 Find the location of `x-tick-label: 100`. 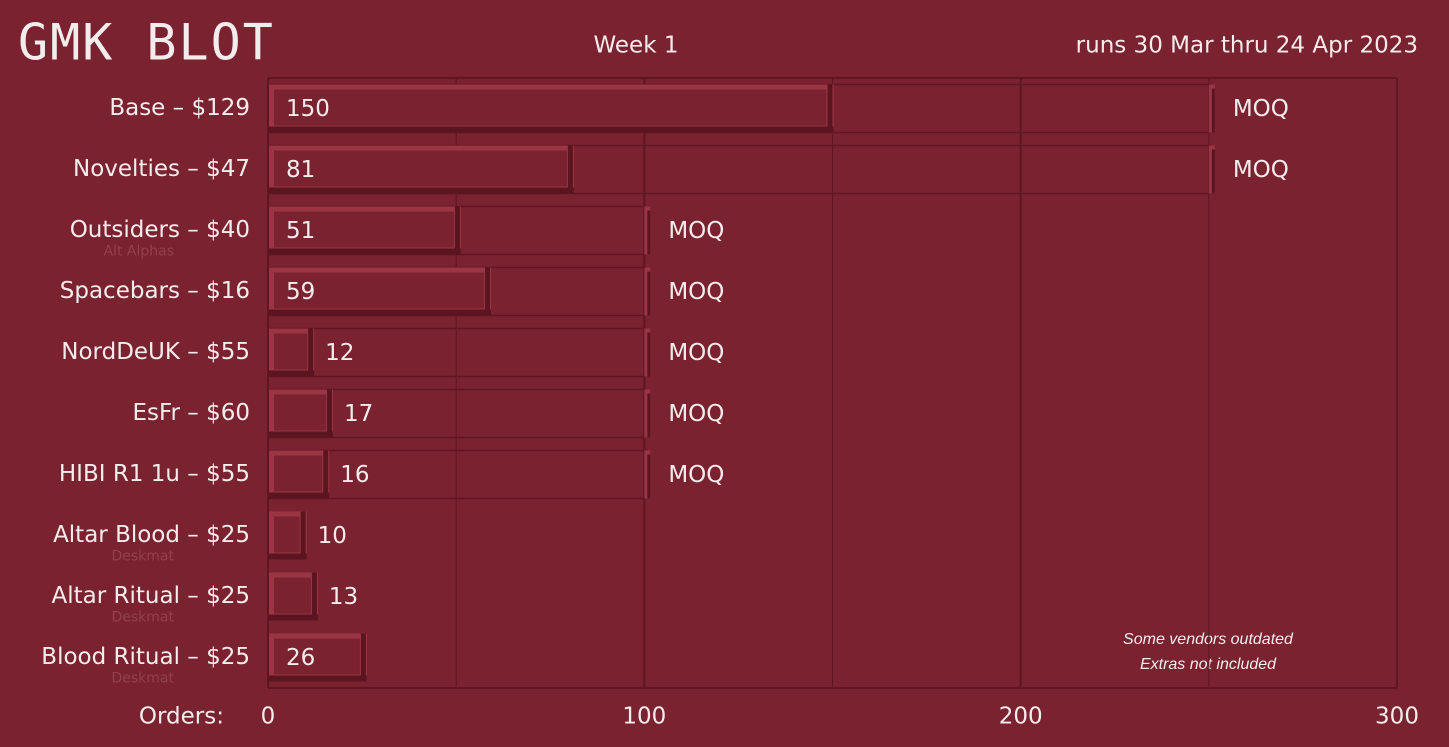

x-tick-label: 100 is located at coordinates (644, 717).